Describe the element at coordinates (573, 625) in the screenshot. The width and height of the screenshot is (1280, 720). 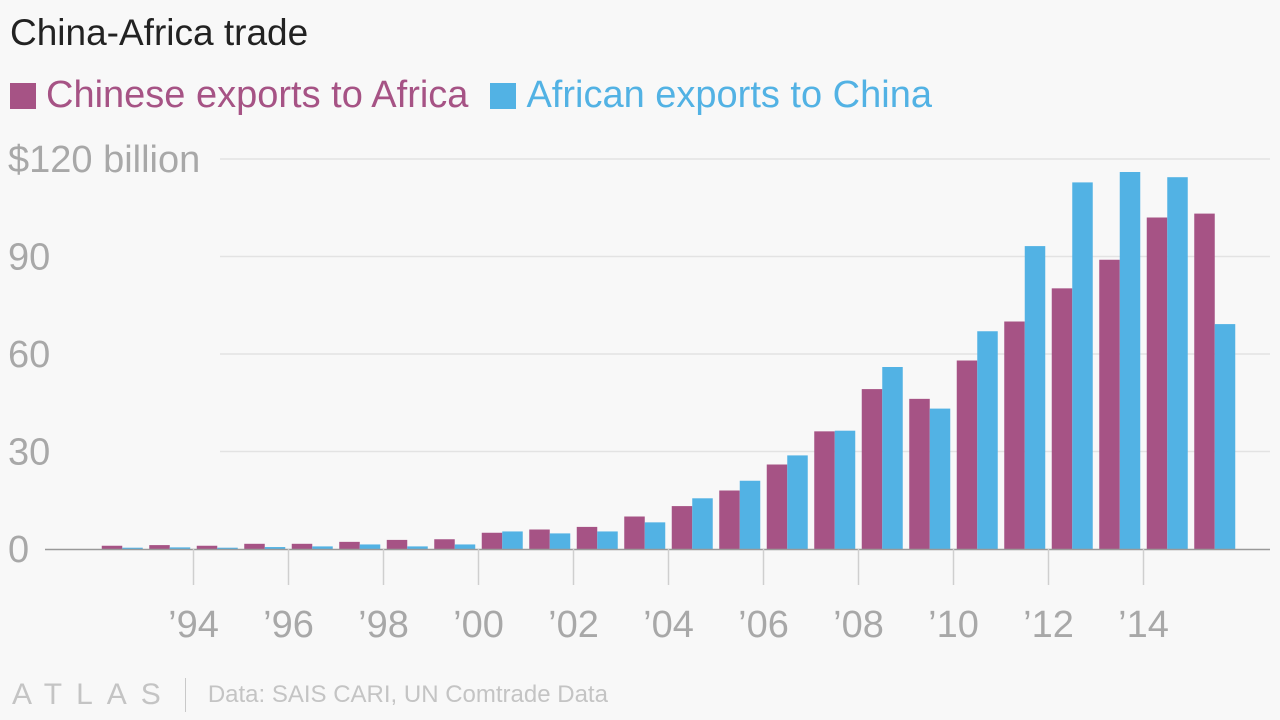
I see `x-tick-label: ’02` at that location.